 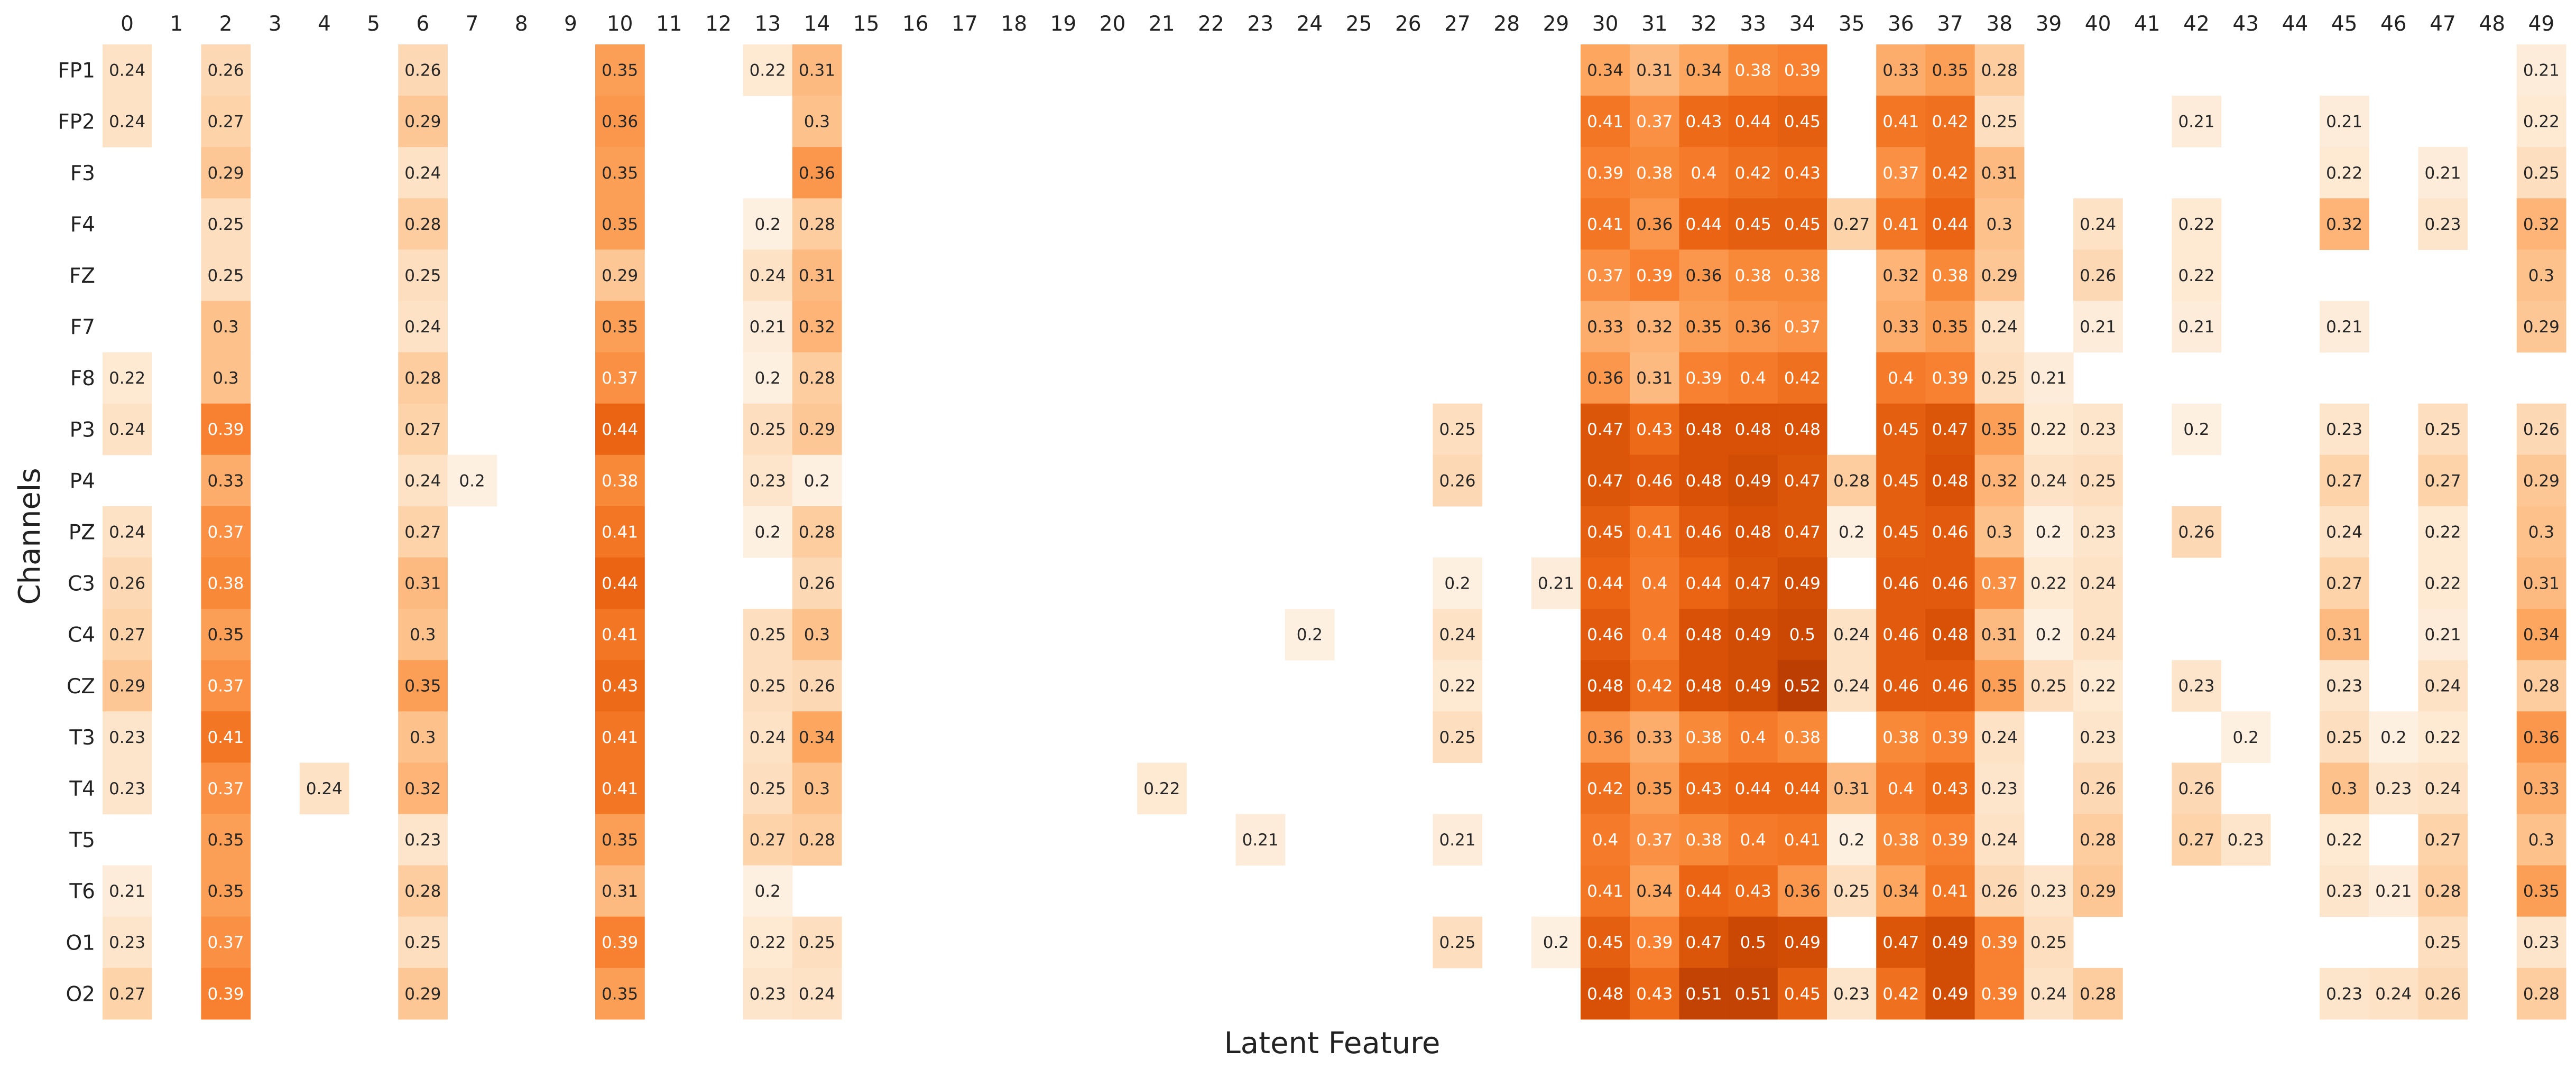 What do you see at coordinates (422, 993) in the screenshot?
I see `cell-value-label: 0.29` at bounding box center [422, 993].